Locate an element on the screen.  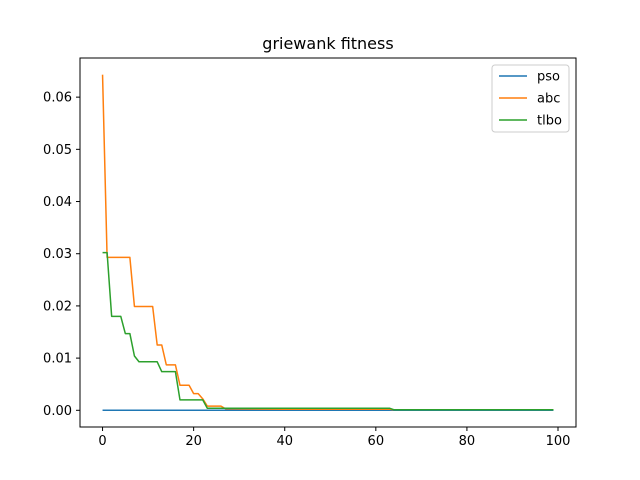
y-tick-label: 0.05 is located at coordinates (57, 150).